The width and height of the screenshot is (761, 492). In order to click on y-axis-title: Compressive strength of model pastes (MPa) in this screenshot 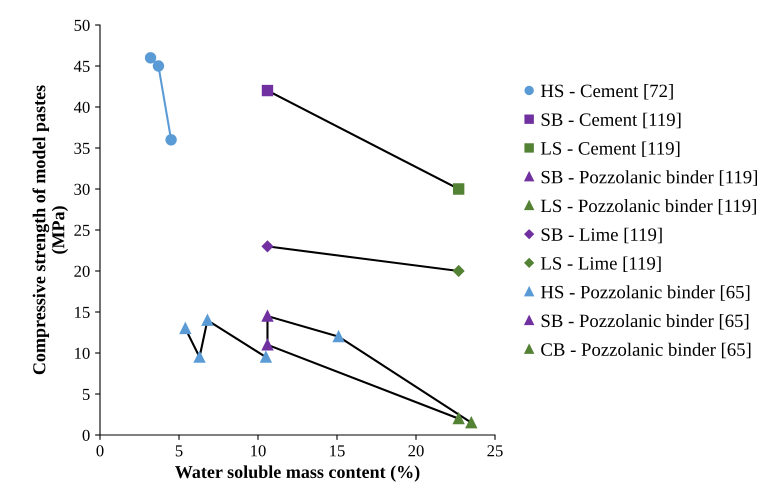, I will do `click(50, 229)`.